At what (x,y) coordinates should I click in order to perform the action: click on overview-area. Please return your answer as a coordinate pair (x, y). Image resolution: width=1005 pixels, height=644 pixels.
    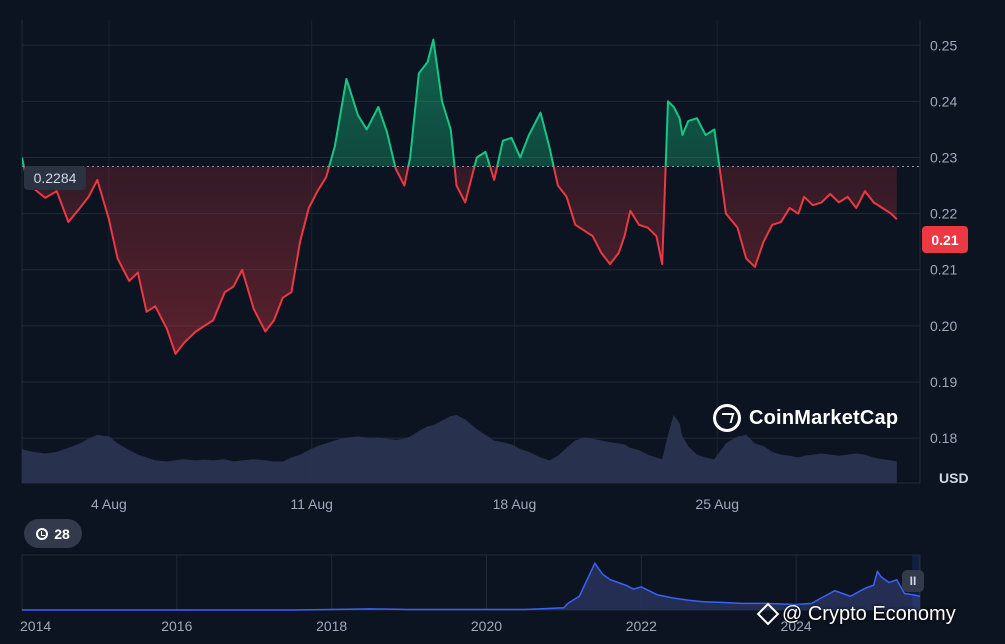
    Looking at the image, I should click on (471, 586).